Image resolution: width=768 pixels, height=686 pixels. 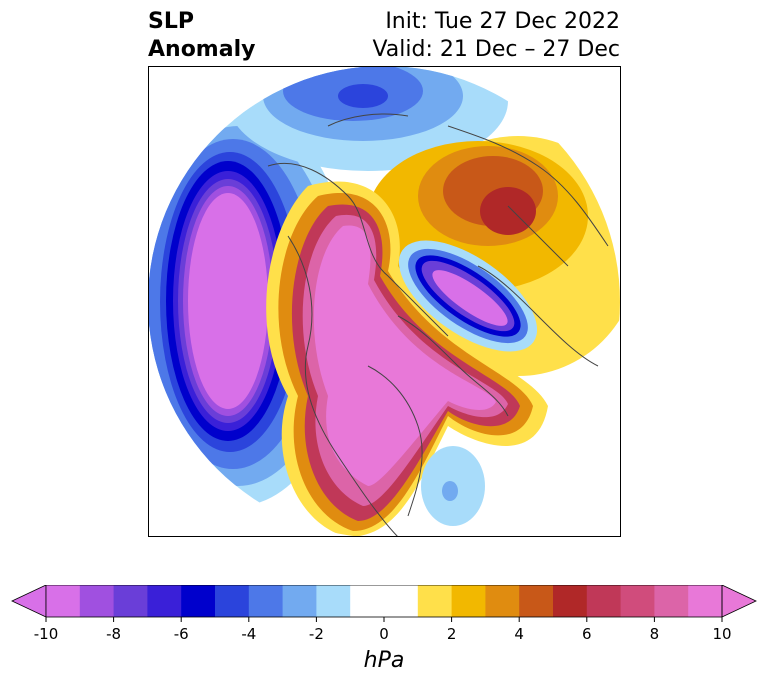 I want to click on title-line-1: SLP, so click(x=171, y=21).